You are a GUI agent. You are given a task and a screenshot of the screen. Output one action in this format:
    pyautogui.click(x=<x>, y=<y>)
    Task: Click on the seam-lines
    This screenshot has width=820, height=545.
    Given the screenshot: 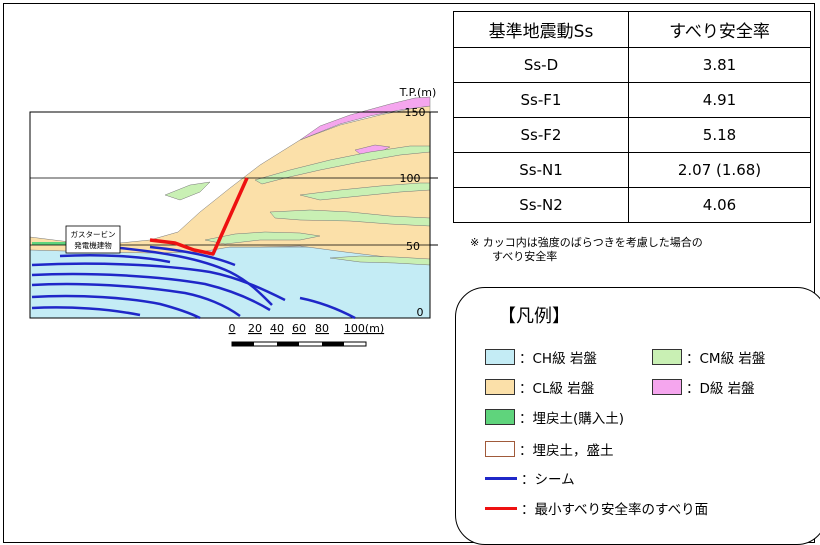 What is the action you would take?
    pyautogui.click(x=193, y=282)
    